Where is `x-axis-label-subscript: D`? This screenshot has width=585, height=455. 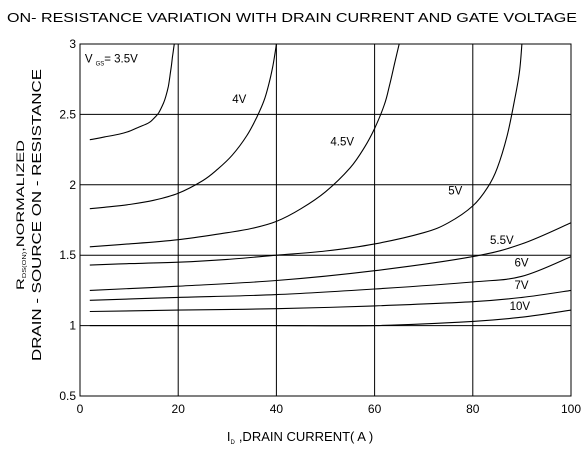 x-axis-label-subscript: D is located at coordinates (232, 443).